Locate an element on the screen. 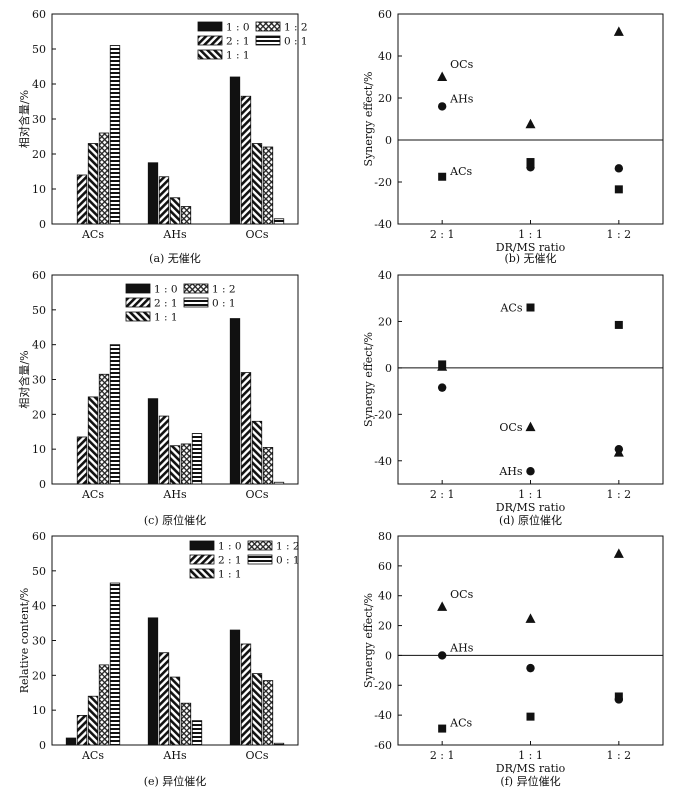 The height and width of the screenshot is (798, 684). x-axis-label: DR/MS ratio is located at coordinates (531, 247).